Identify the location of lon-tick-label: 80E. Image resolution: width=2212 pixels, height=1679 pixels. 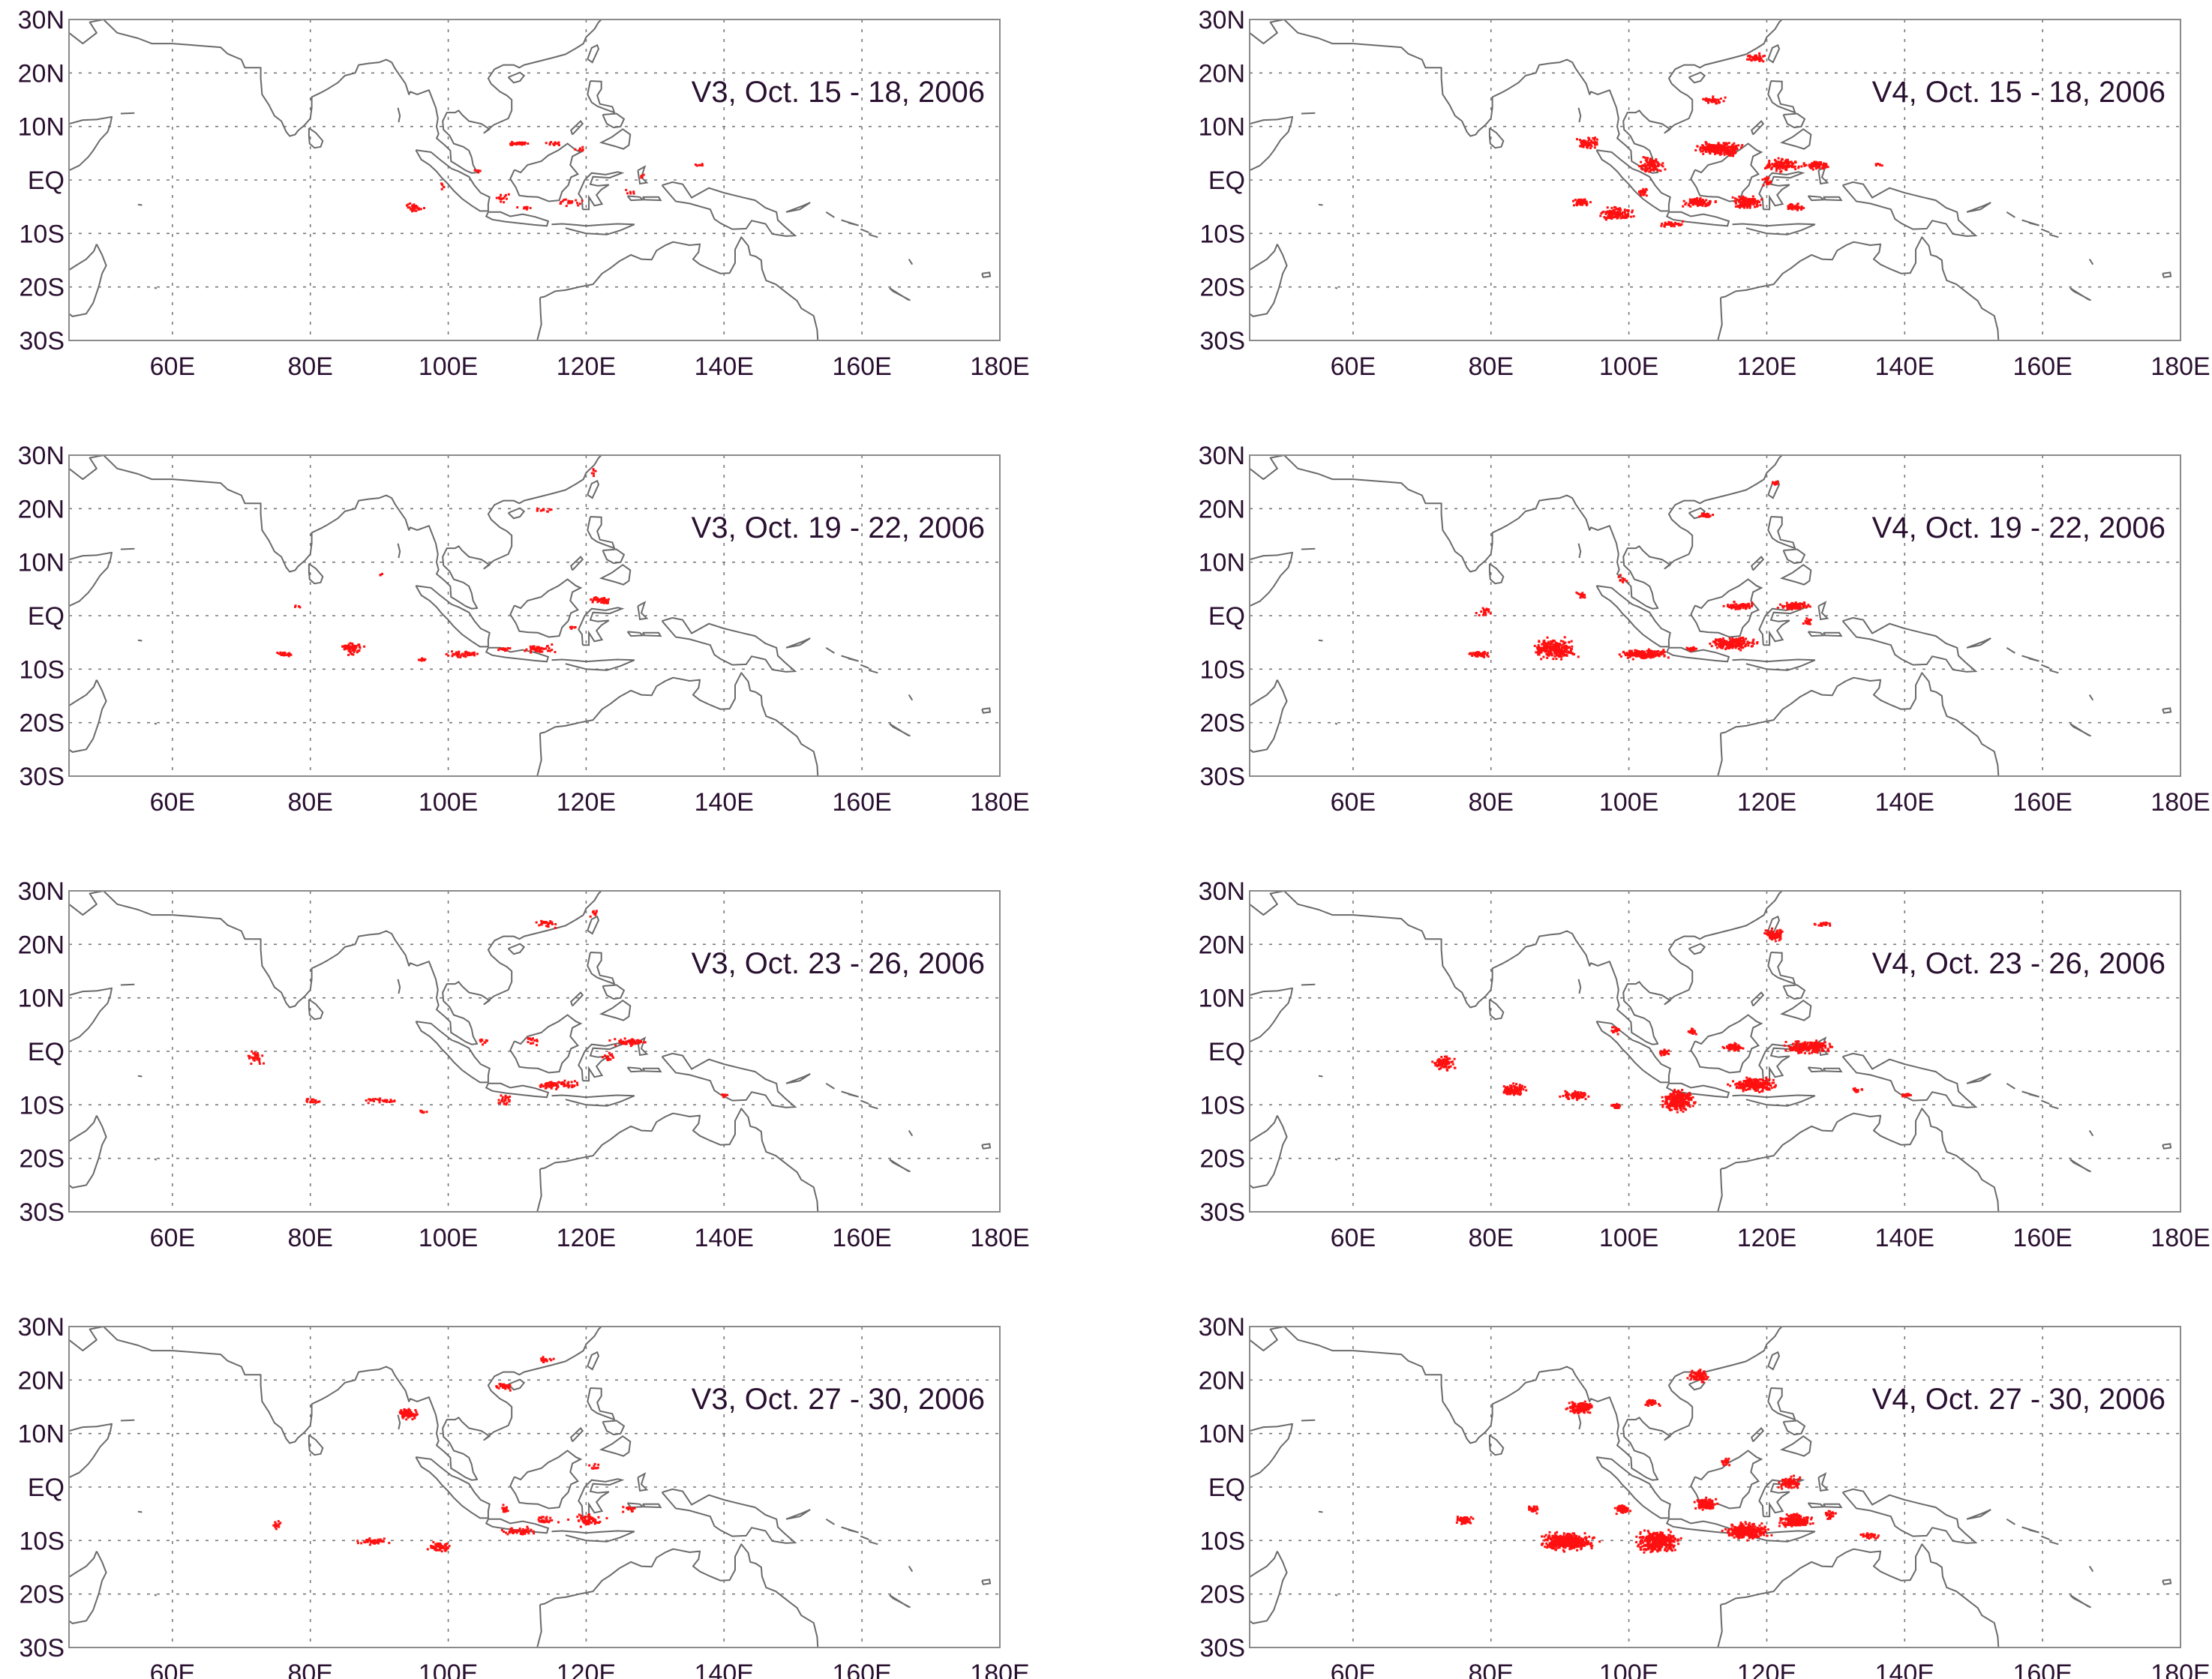
(1491, 1238).